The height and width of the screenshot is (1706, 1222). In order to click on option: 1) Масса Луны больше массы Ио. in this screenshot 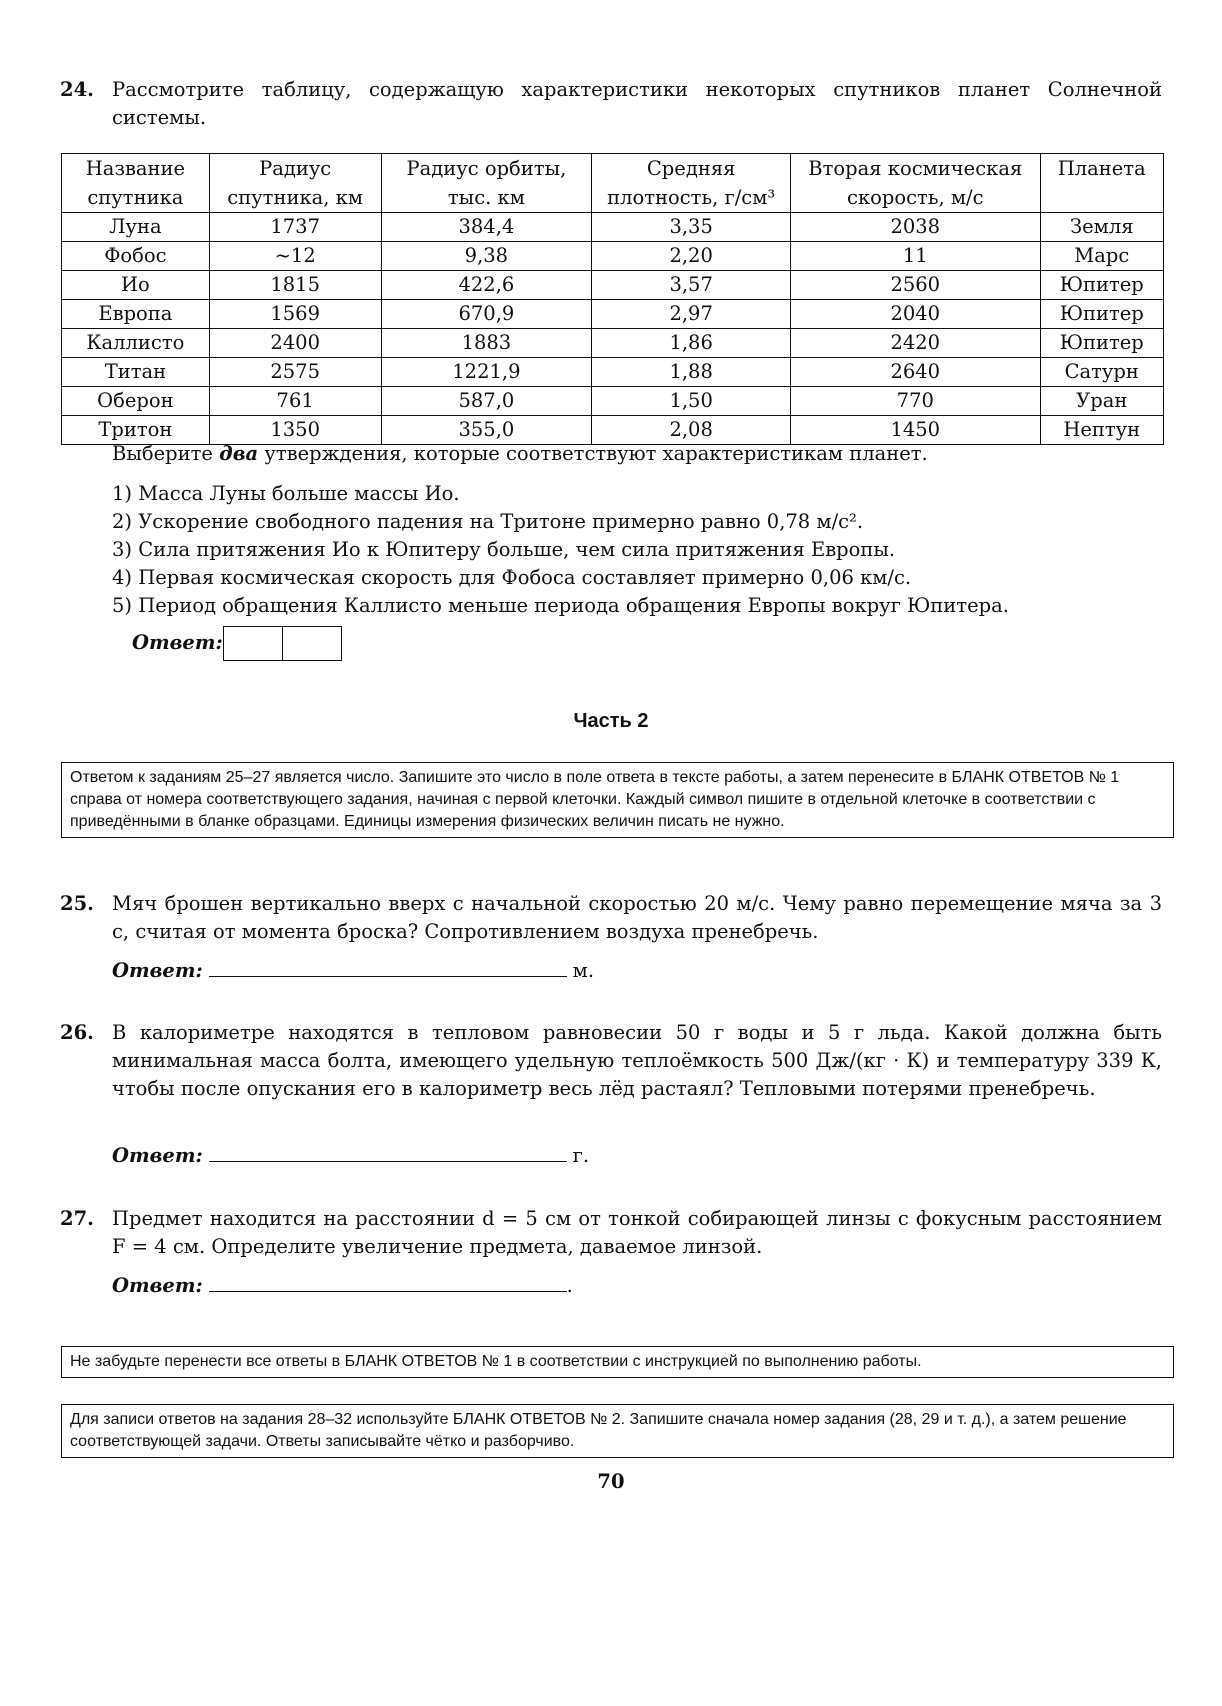, I will do `click(286, 493)`.